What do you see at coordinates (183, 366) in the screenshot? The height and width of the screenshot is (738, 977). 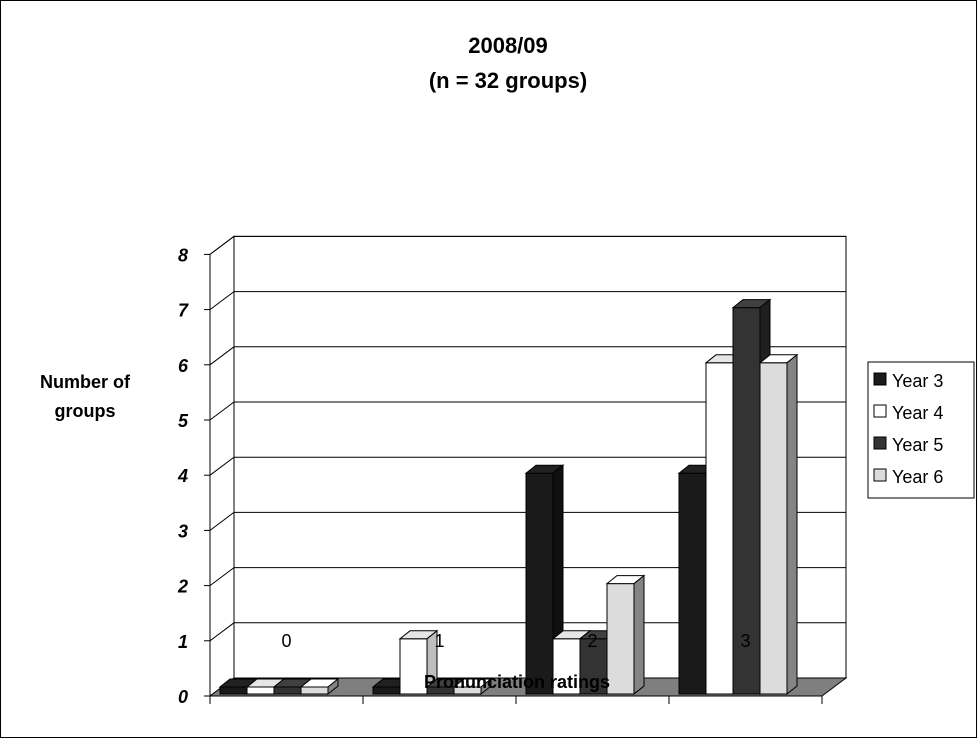 I see `y-tick-label: 6` at bounding box center [183, 366].